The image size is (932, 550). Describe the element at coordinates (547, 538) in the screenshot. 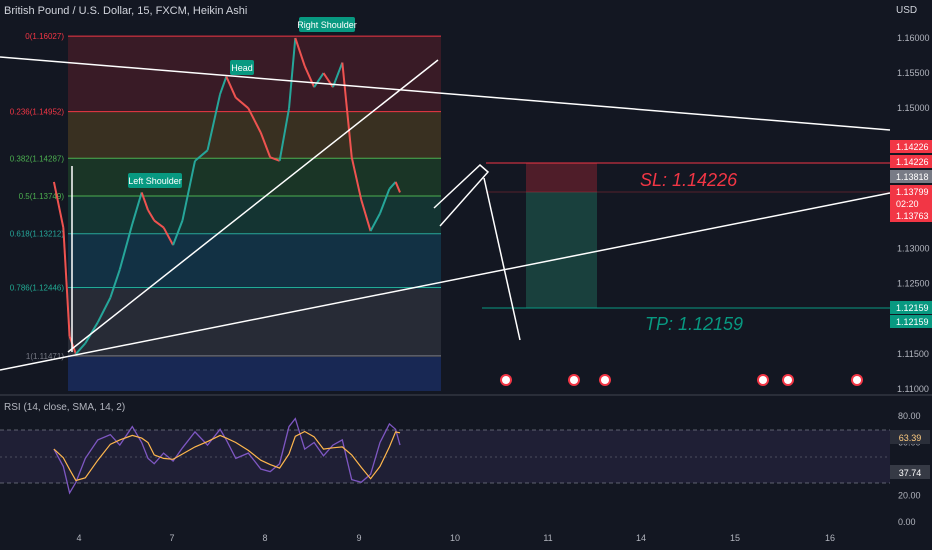

I see `time-tick: 11` at that location.